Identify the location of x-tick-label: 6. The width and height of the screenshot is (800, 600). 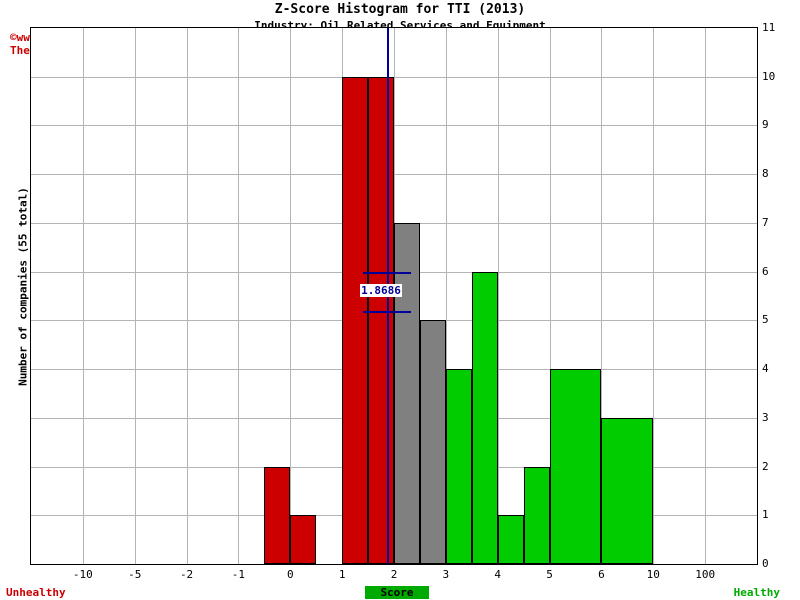
(601, 574).